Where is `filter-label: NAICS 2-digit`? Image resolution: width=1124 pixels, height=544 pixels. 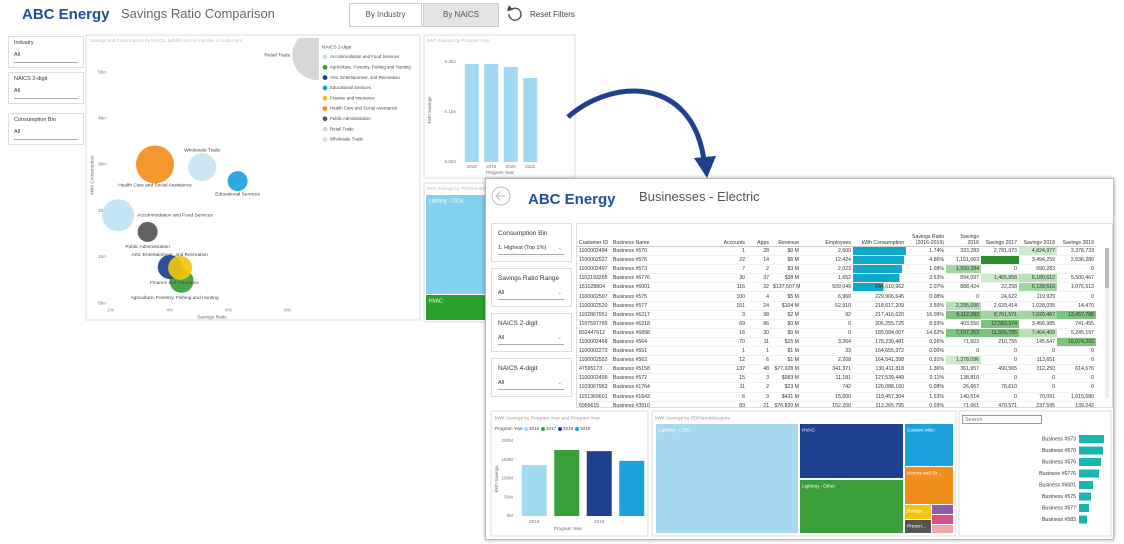 filter-label: NAICS 2-digit is located at coordinates (31, 79).